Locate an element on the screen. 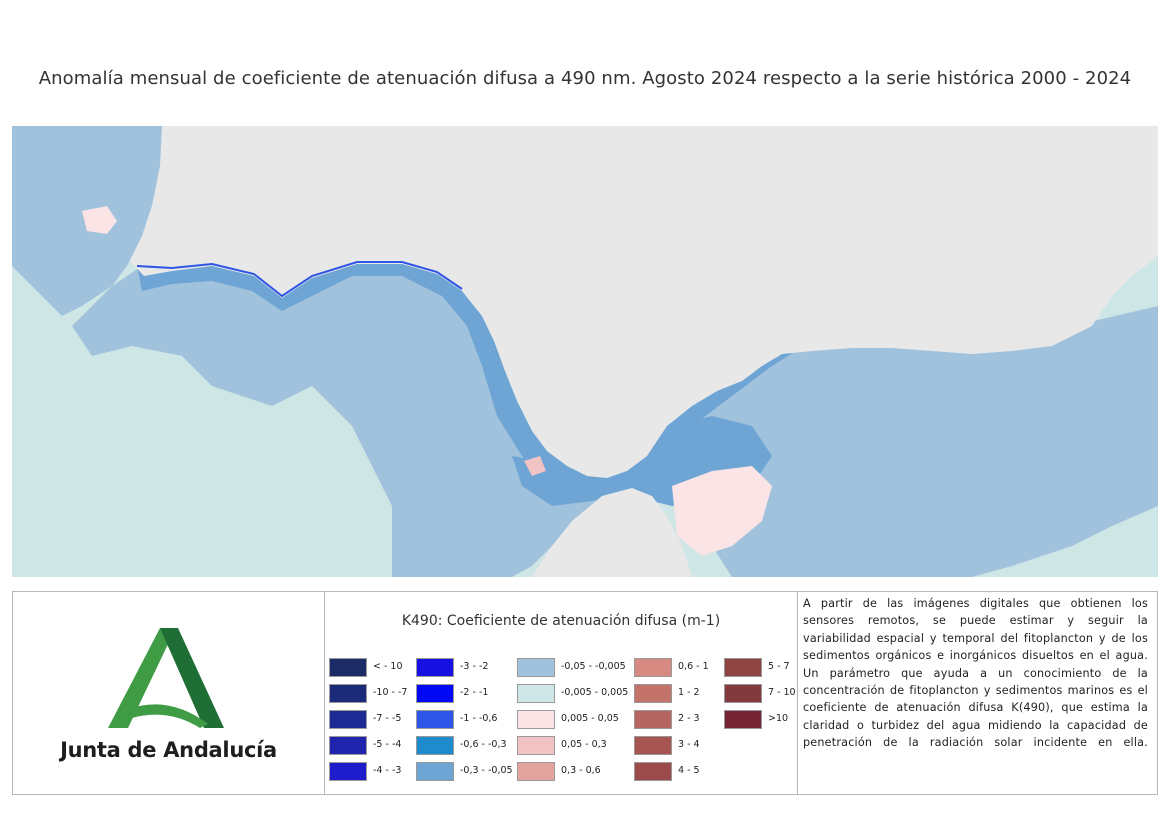 This screenshot has width=1170, height=827. legend-label: -3 - -2 is located at coordinates (474, 666).